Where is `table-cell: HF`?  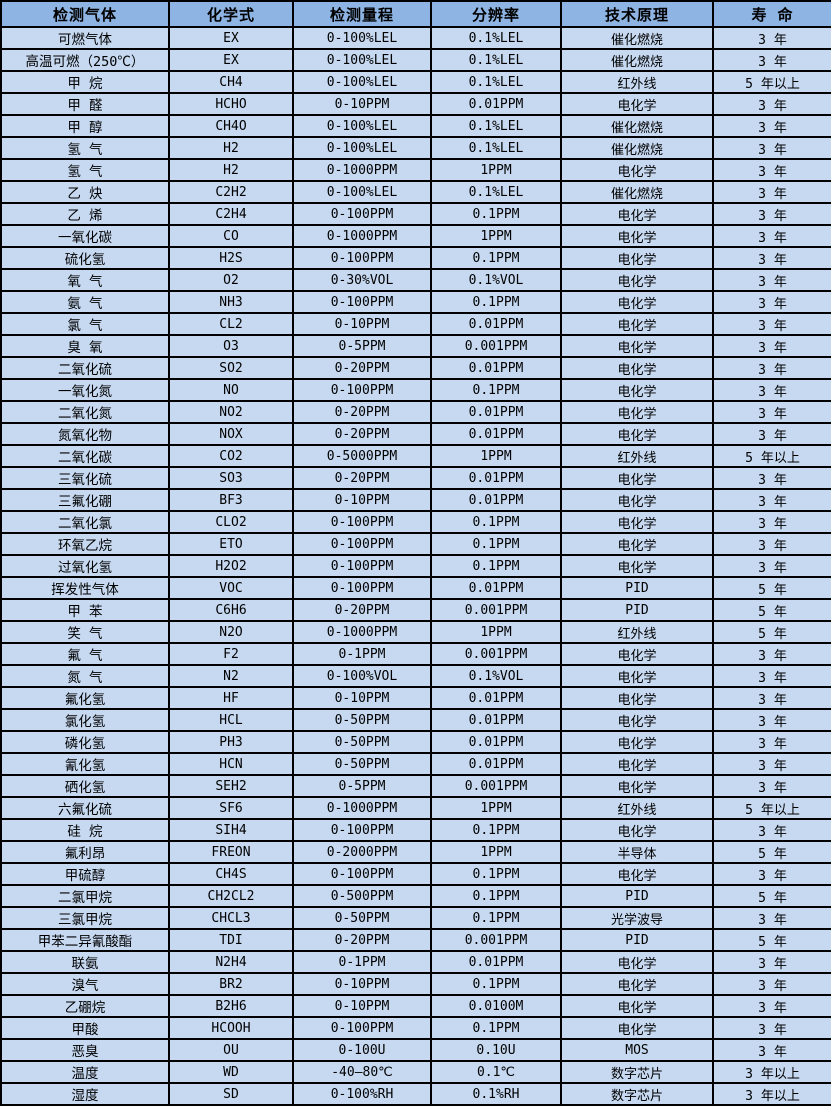
table-cell: HF is located at coordinates (231, 698).